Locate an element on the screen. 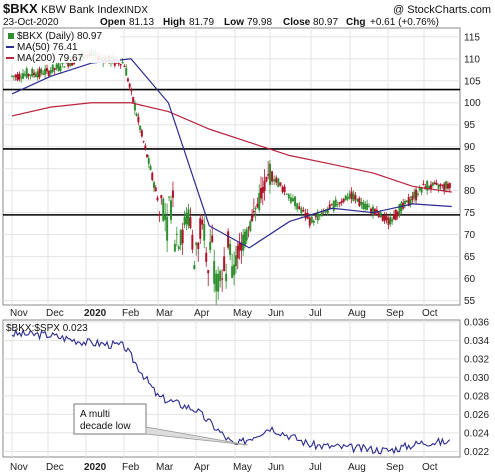  ratio-x-tick: Feb is located at coordinates (131, 467).